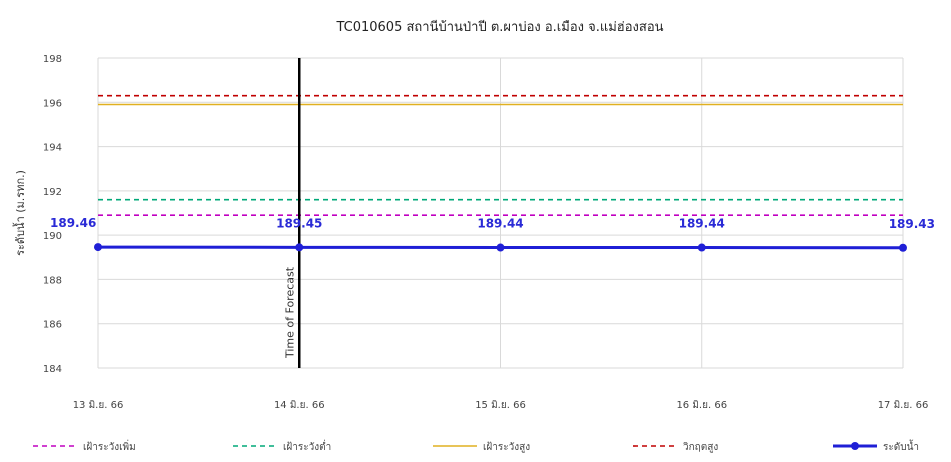  Describe the element at coordinates (52, 59) in the screenshot. I see `y-tick-label: 198` at that location.